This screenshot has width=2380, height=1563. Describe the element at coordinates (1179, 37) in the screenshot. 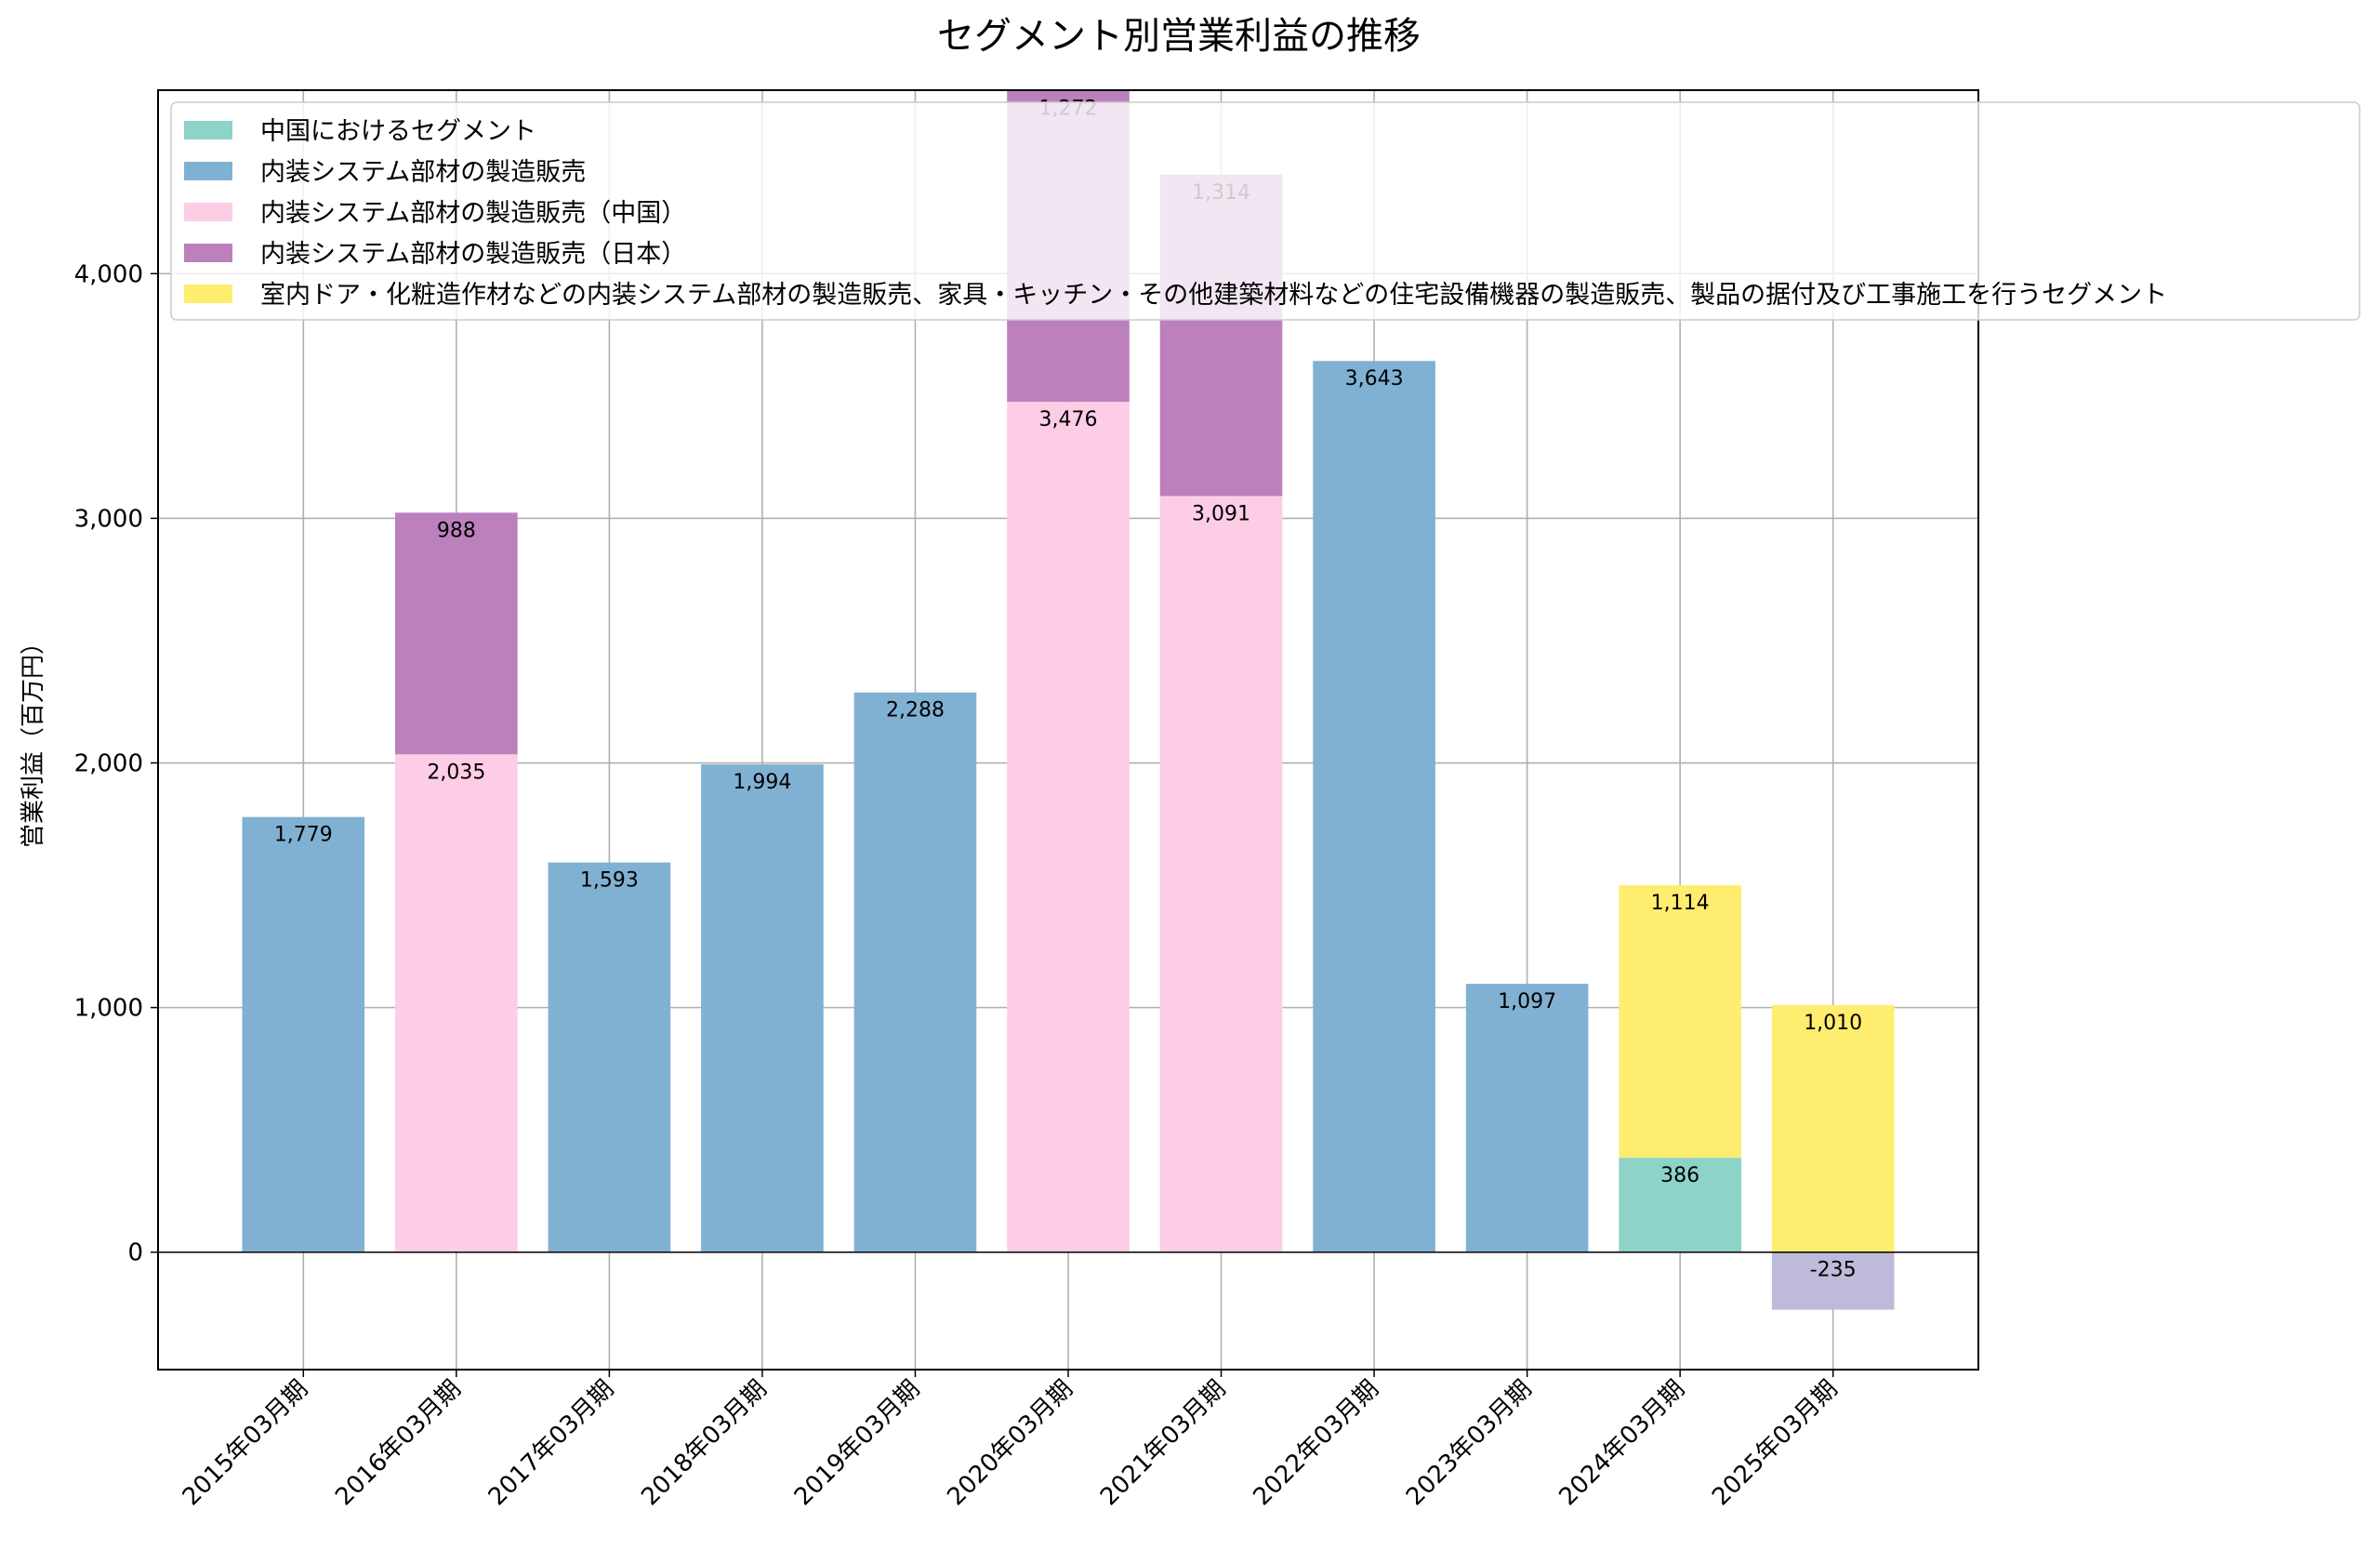

I see `chart-title: セグメント別営業利益の推移` at that location.